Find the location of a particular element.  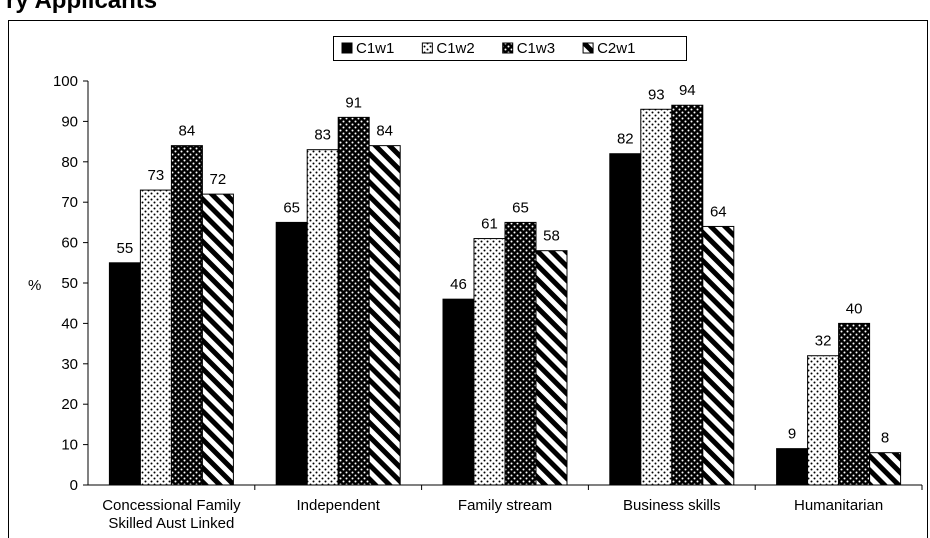

value-label: 73 is located at coordinates (156, 175).